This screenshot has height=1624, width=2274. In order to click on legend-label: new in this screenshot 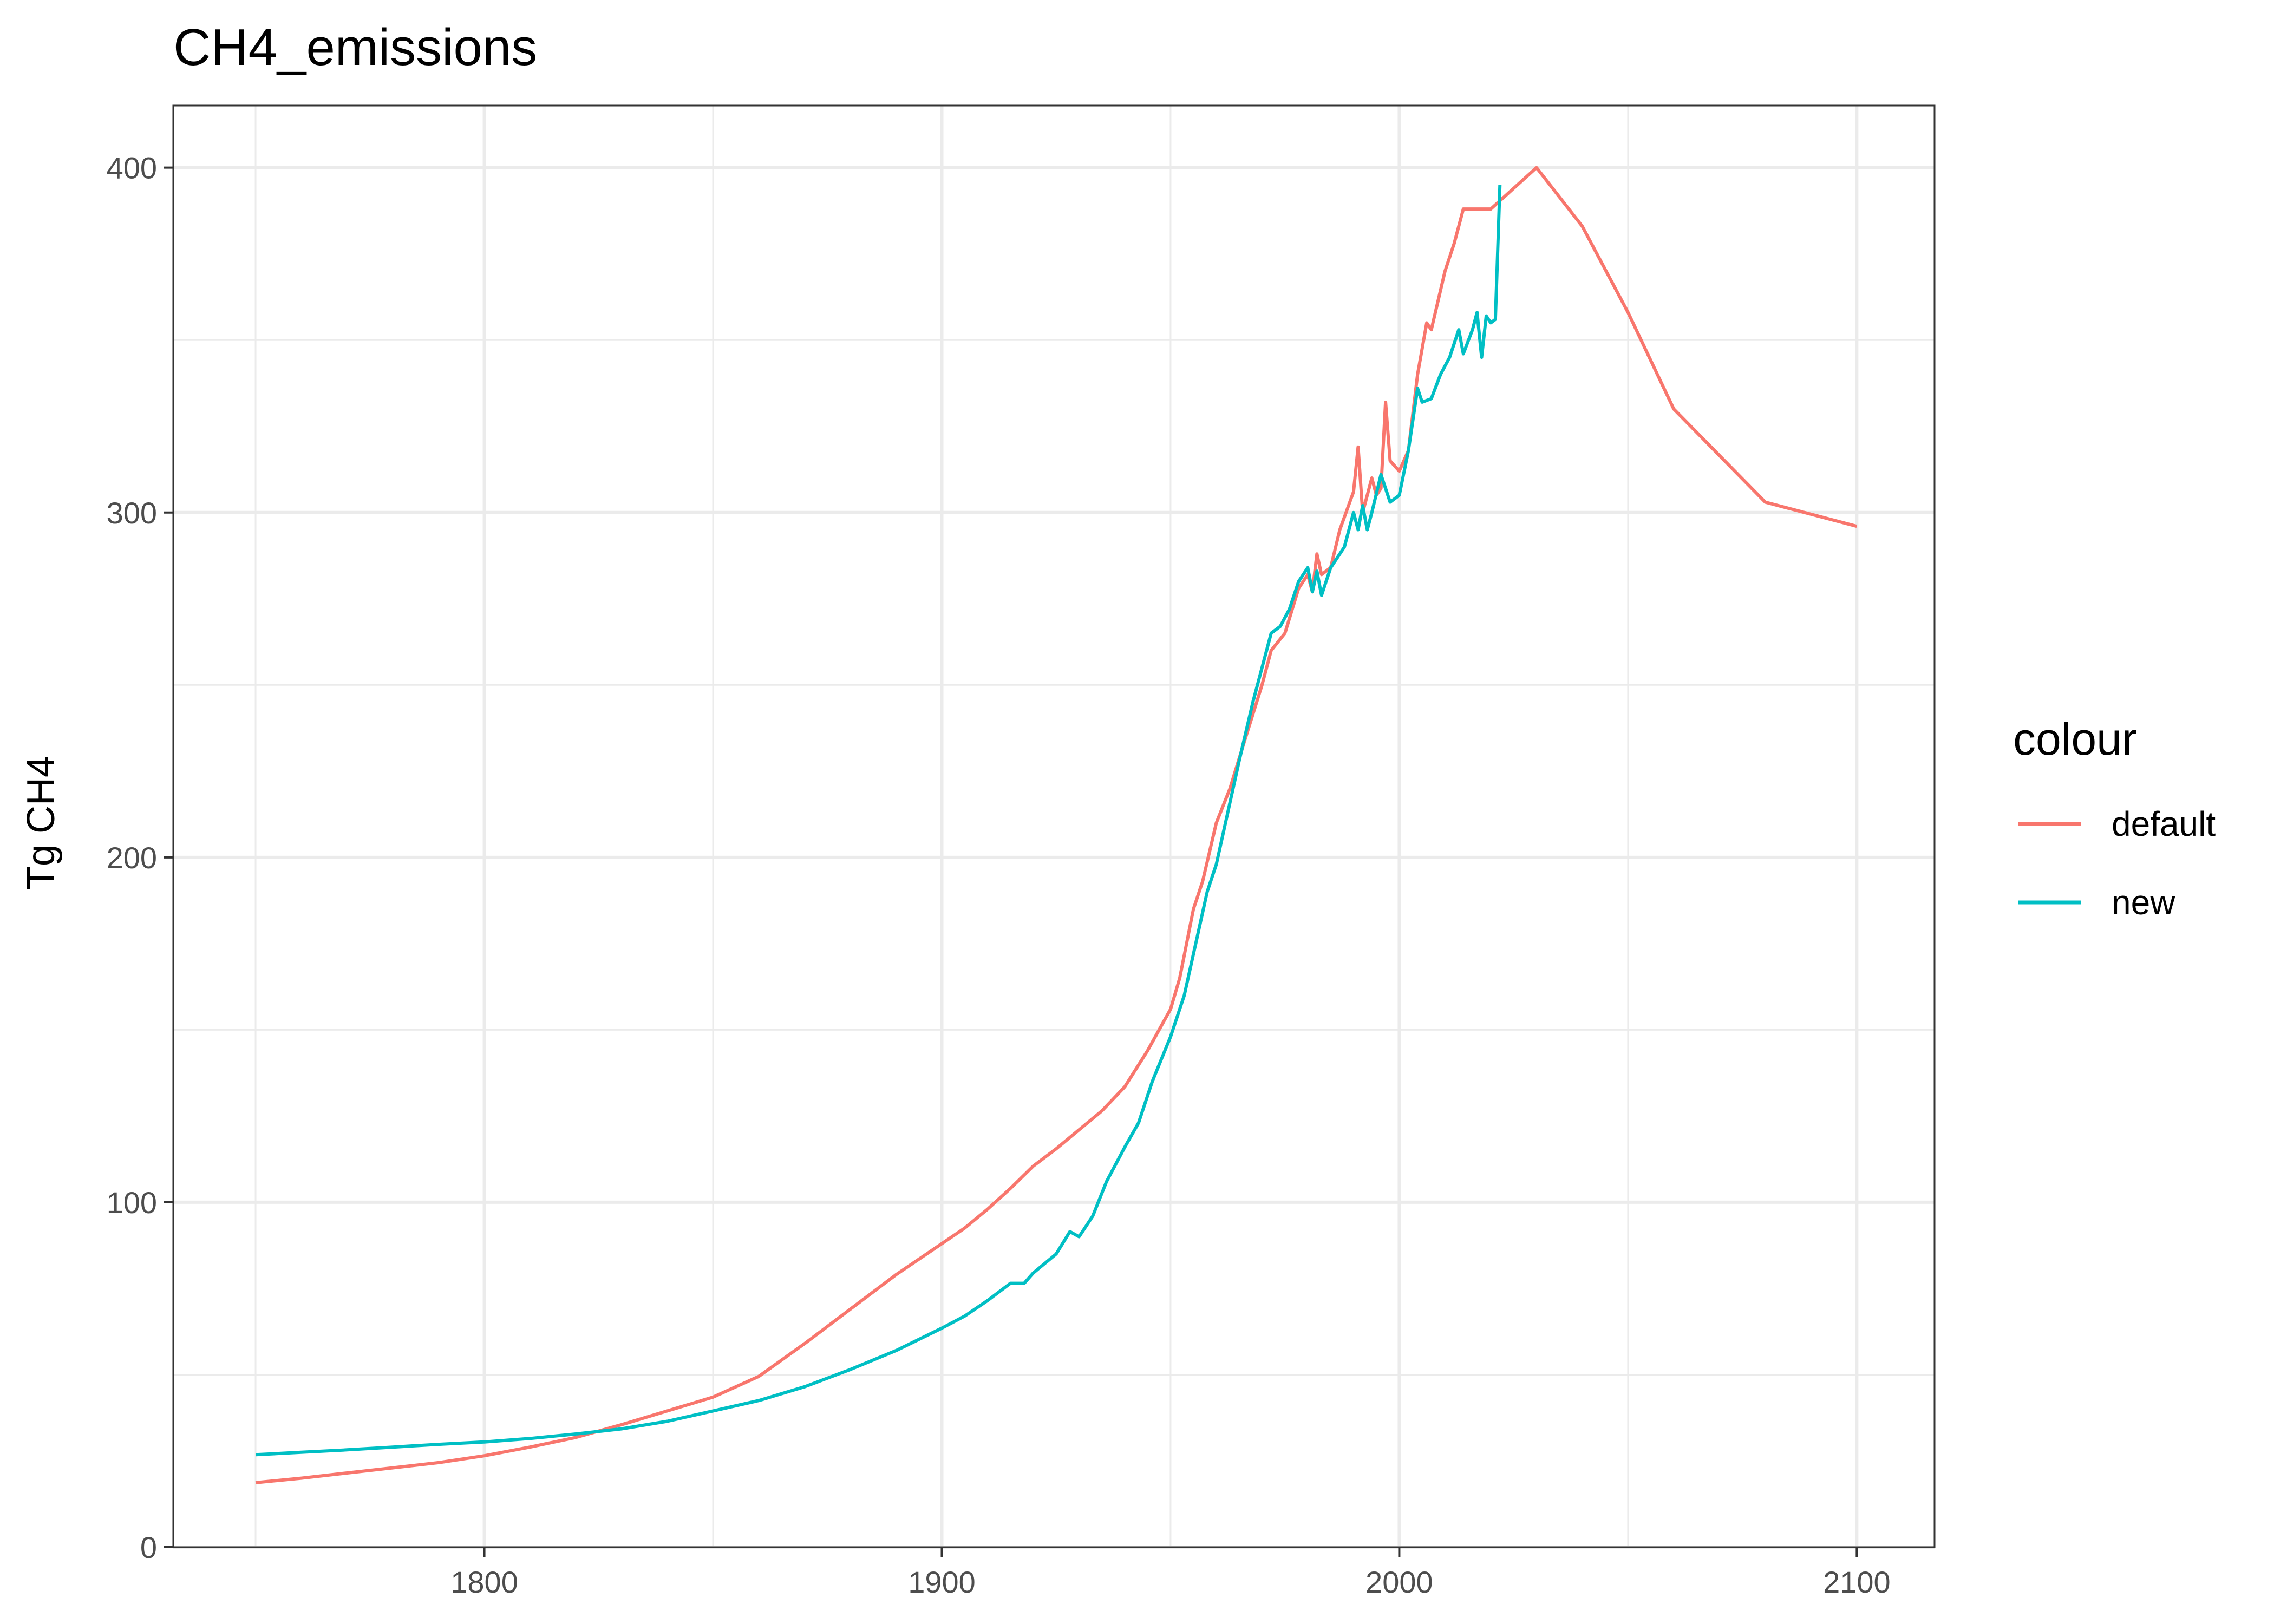, I will do `click(2144, 902)`.